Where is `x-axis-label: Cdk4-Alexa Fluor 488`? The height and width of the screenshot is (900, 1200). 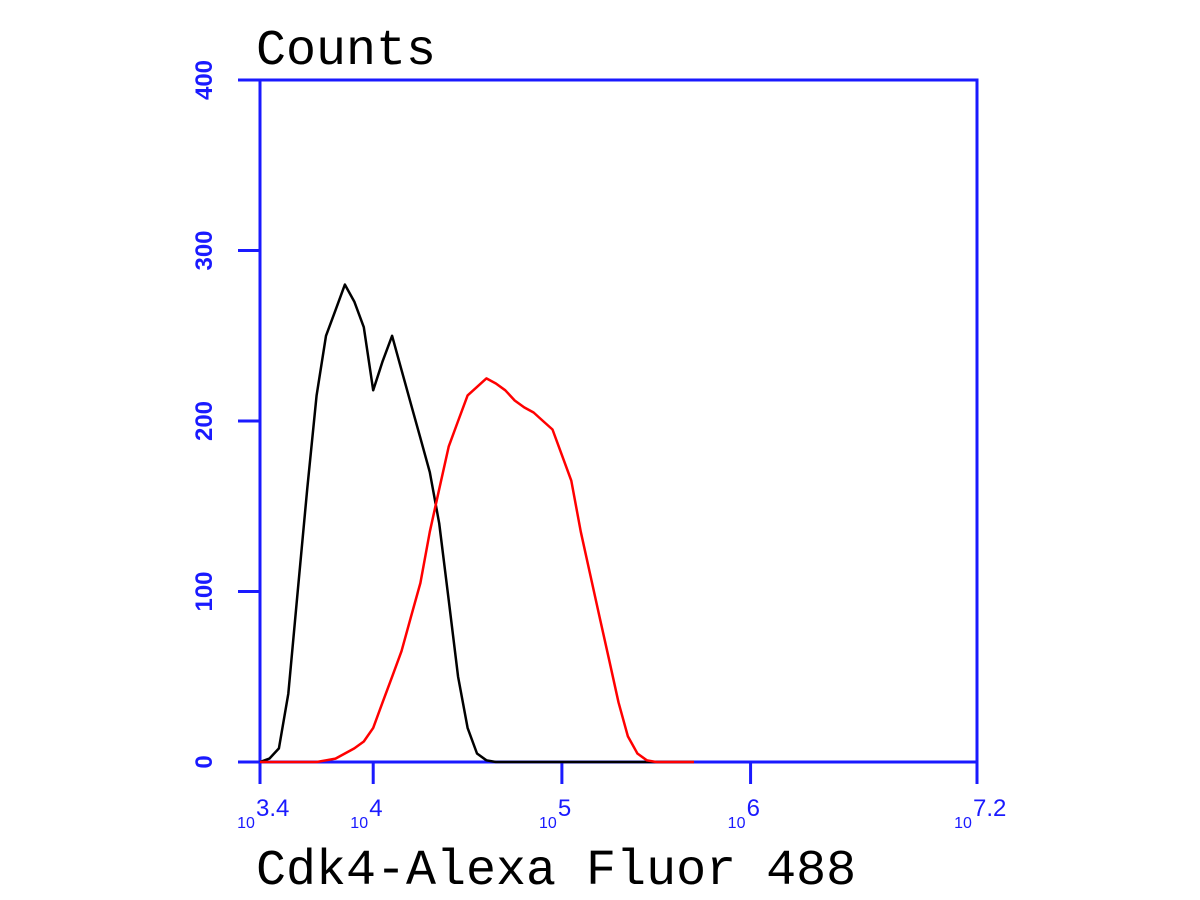
x-axis-label: Cdk4-Alexa Fluor 488 is located at coordinates (556, 871).